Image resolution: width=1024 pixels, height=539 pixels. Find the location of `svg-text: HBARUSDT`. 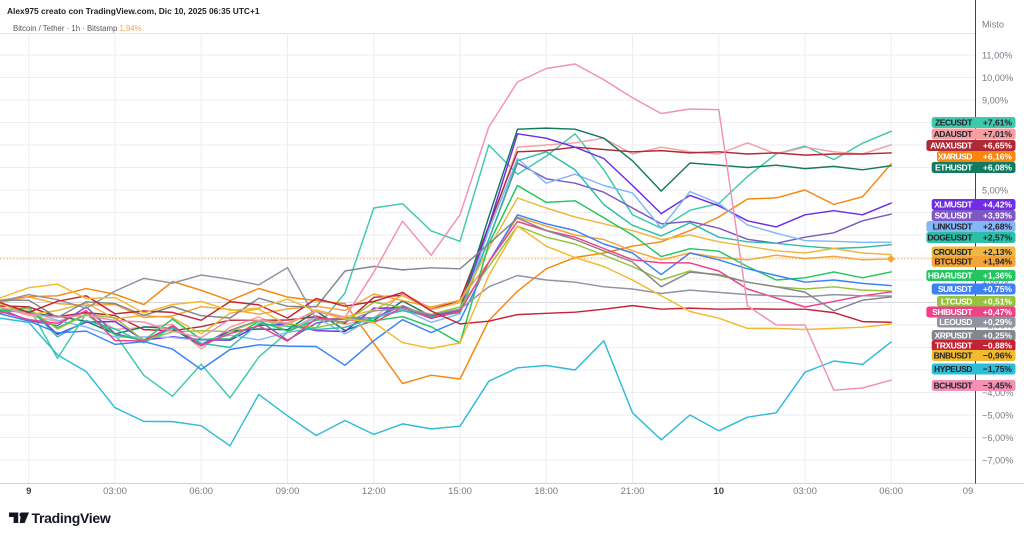

svg-text: HBARUSDT is located at coordinates (950, 276).